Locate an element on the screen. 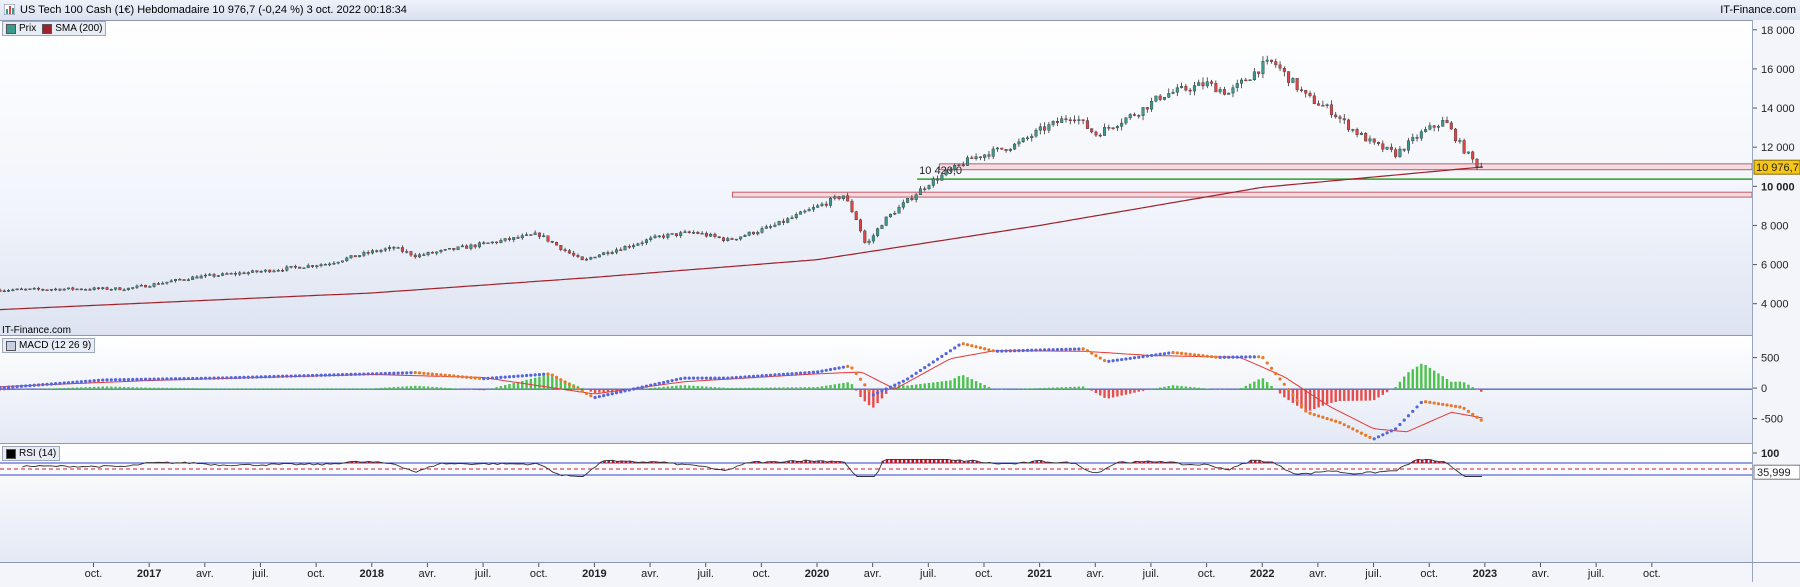 The image size is (1800, 587). macd-axis-tick-label: 0 is located at coordinates (1764, 389).